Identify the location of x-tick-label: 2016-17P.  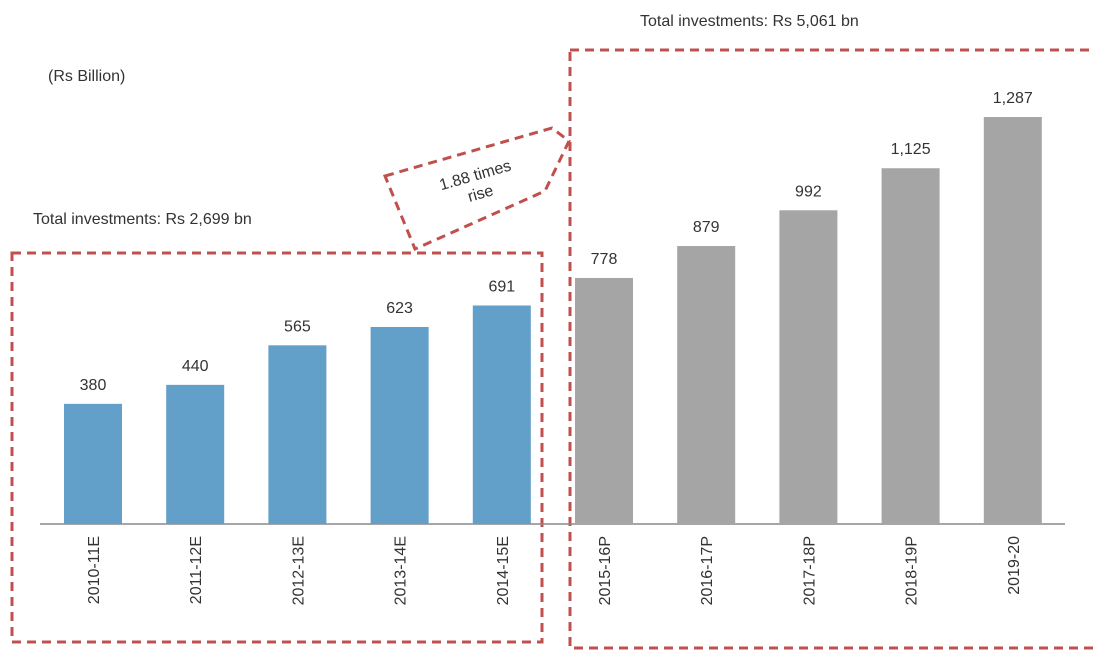
(707, 570).